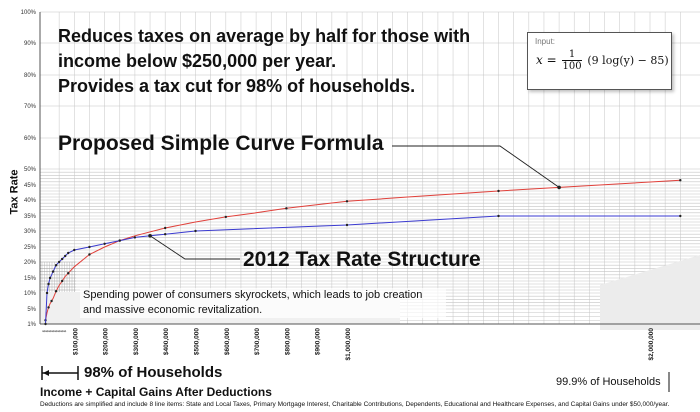  What do you see at coordinates (221, 143) in the screenshot?
I see `proposed-curve-label: Proposed Simple Curve Formula` at bounding box center [221, 143].